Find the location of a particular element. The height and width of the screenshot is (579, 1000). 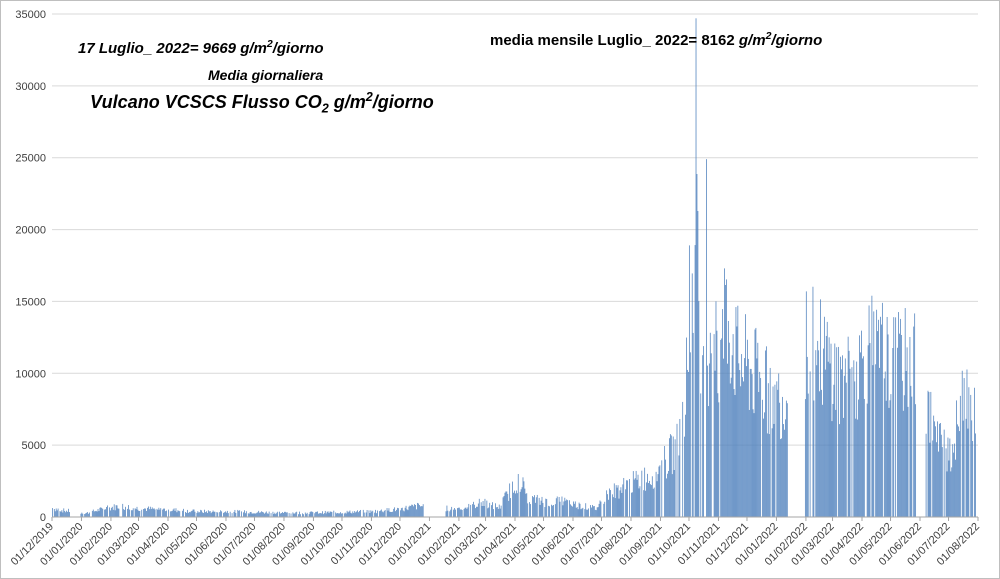

y-tick-label: 0 is located at coordinates (43, 518).